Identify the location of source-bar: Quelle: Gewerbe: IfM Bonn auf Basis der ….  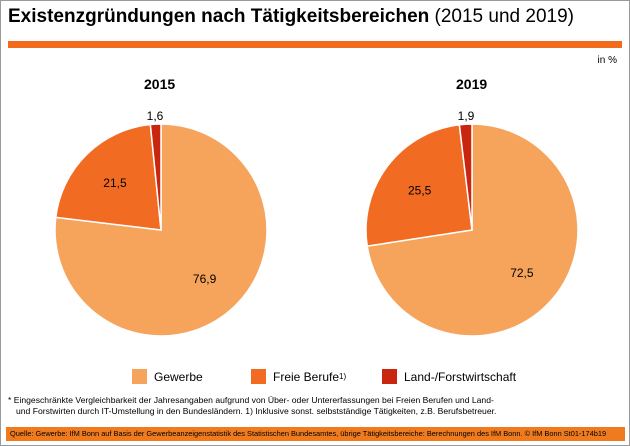
(315, 434).